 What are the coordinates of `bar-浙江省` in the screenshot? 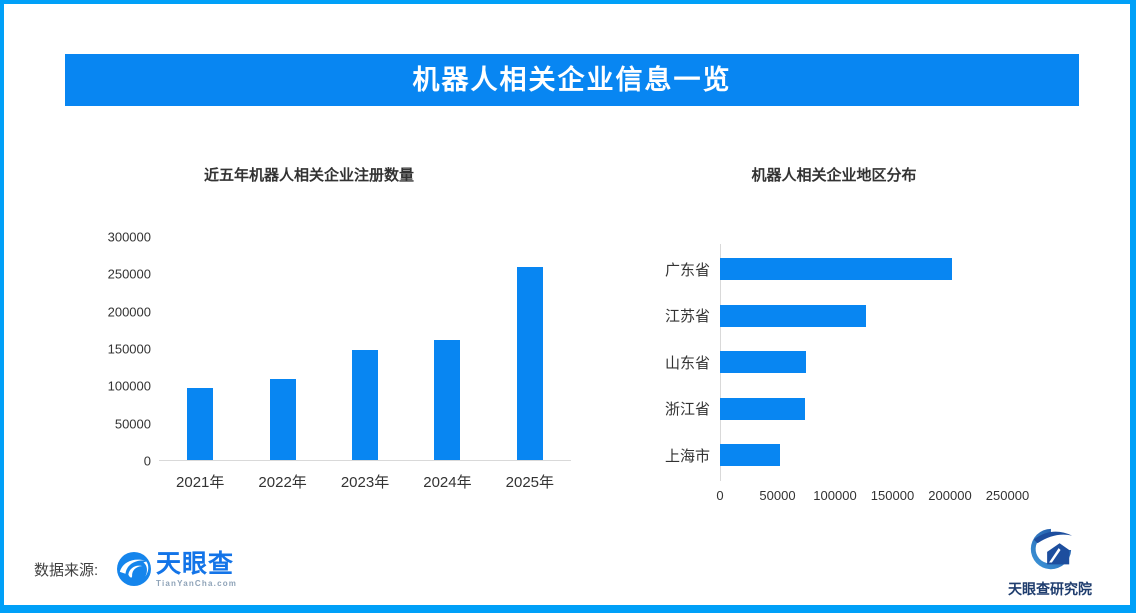 It's located at (763, 408).